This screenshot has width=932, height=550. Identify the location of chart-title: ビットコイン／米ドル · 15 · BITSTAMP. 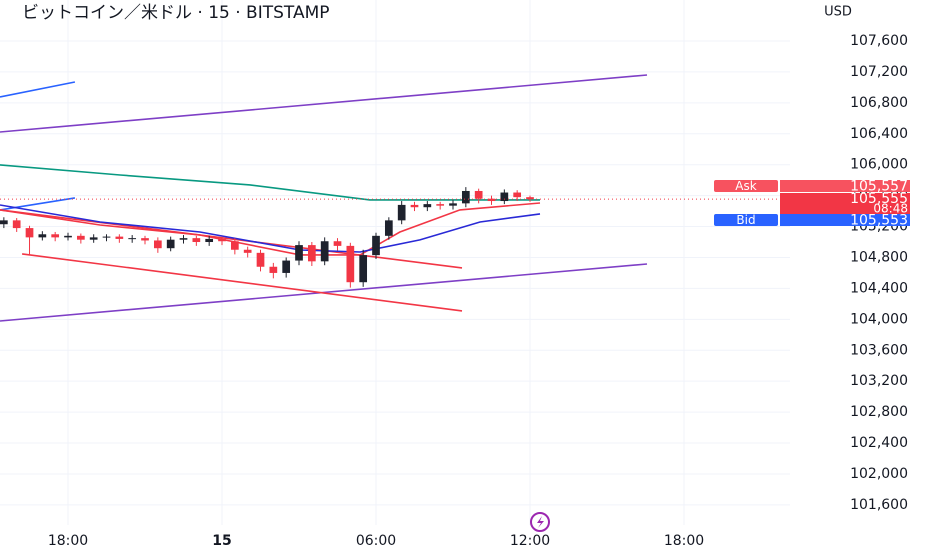
(176, 13).